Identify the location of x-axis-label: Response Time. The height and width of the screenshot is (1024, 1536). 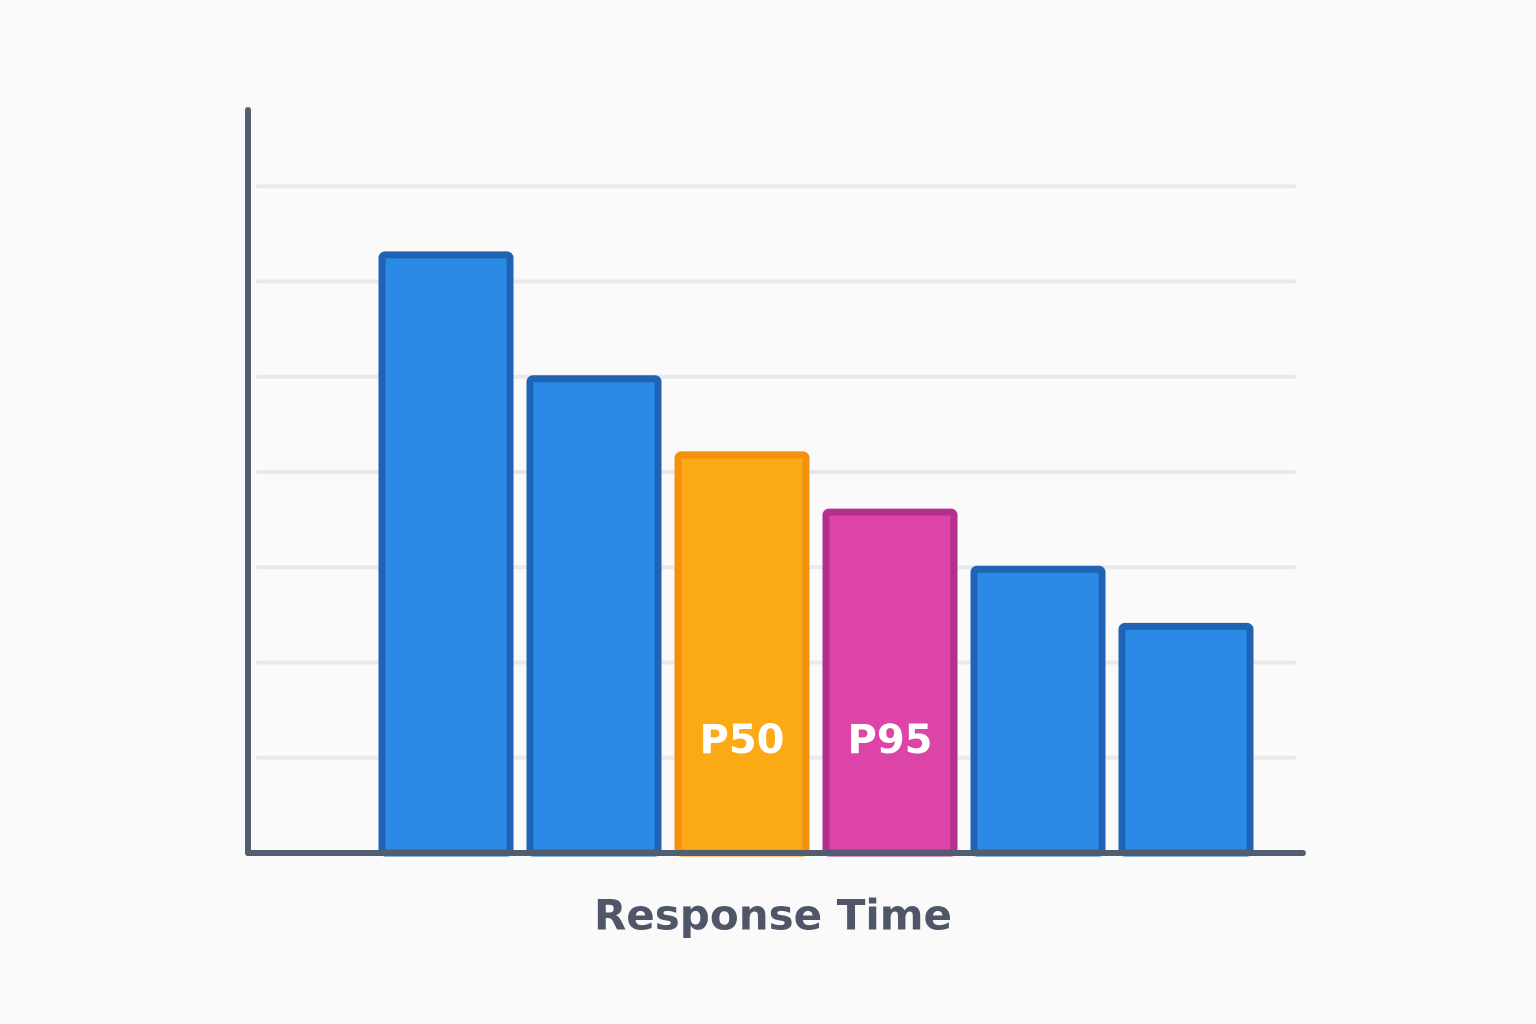
(773, 915).